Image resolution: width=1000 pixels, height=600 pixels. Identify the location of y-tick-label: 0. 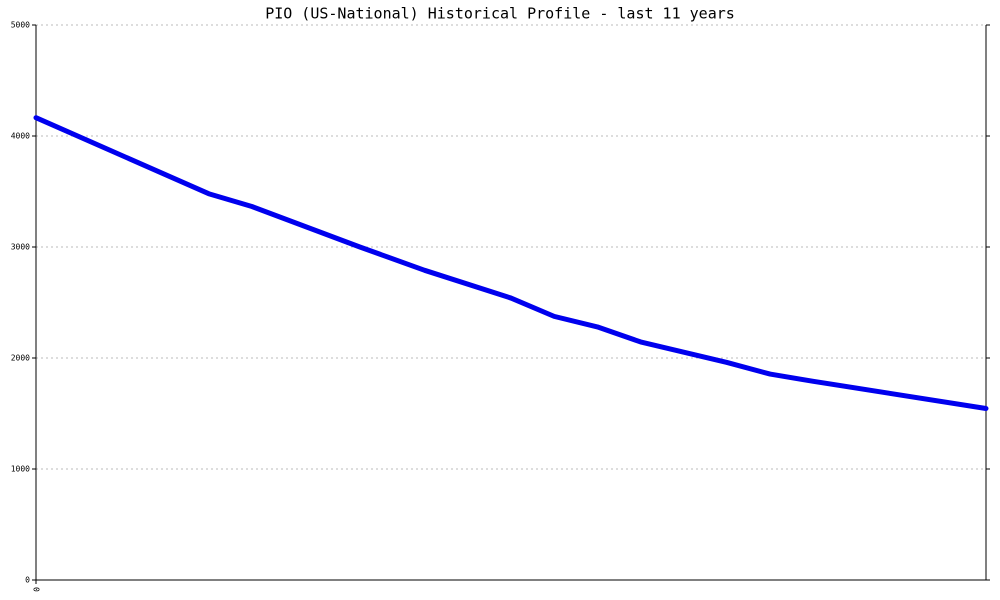
(27, 580).